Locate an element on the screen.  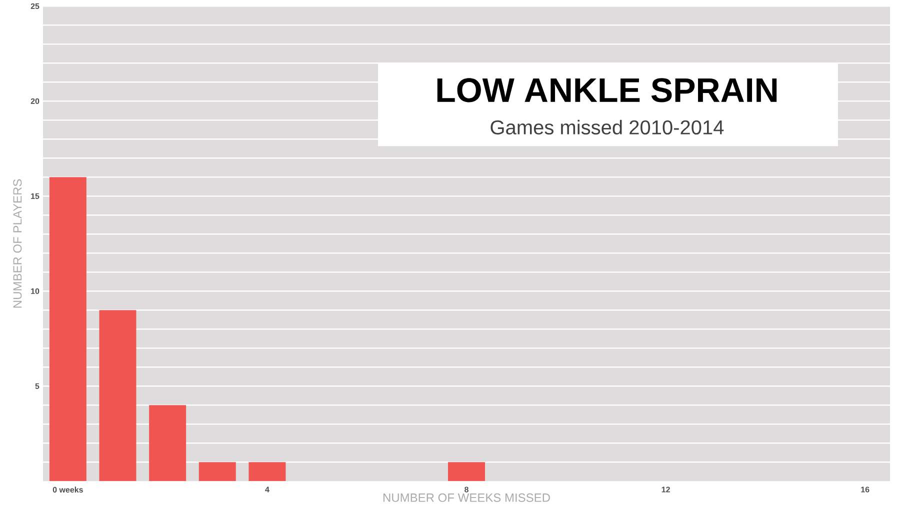
x-tick-label: 8 is located at coordinates (466, 489).